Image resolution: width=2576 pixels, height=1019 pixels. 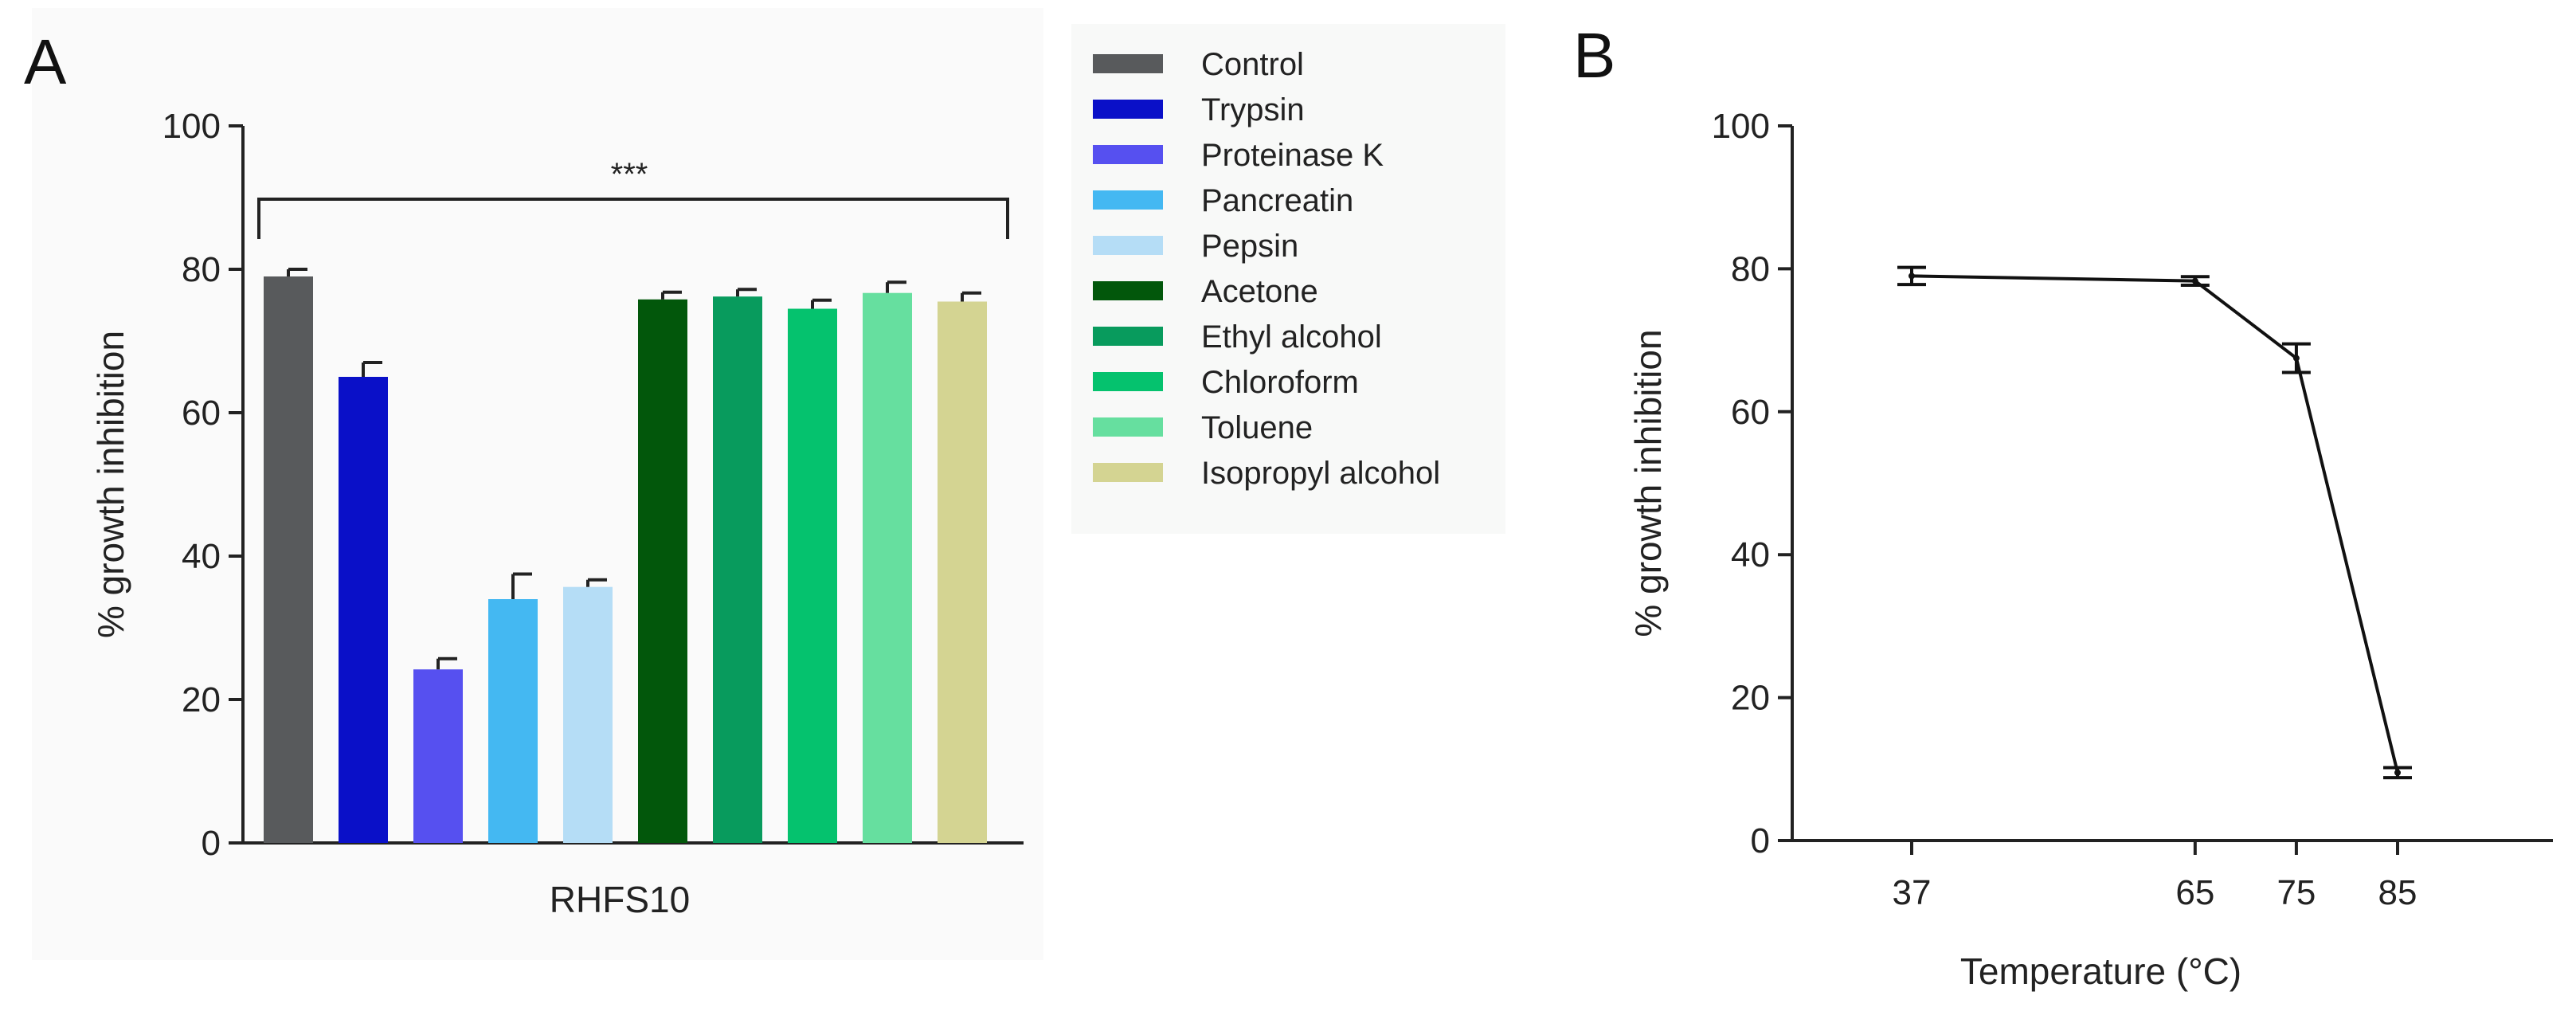 What do you see at coordinates (588, 714) in the screenshot?
I see `bar-pepsin` at bounding box center [588, 714].